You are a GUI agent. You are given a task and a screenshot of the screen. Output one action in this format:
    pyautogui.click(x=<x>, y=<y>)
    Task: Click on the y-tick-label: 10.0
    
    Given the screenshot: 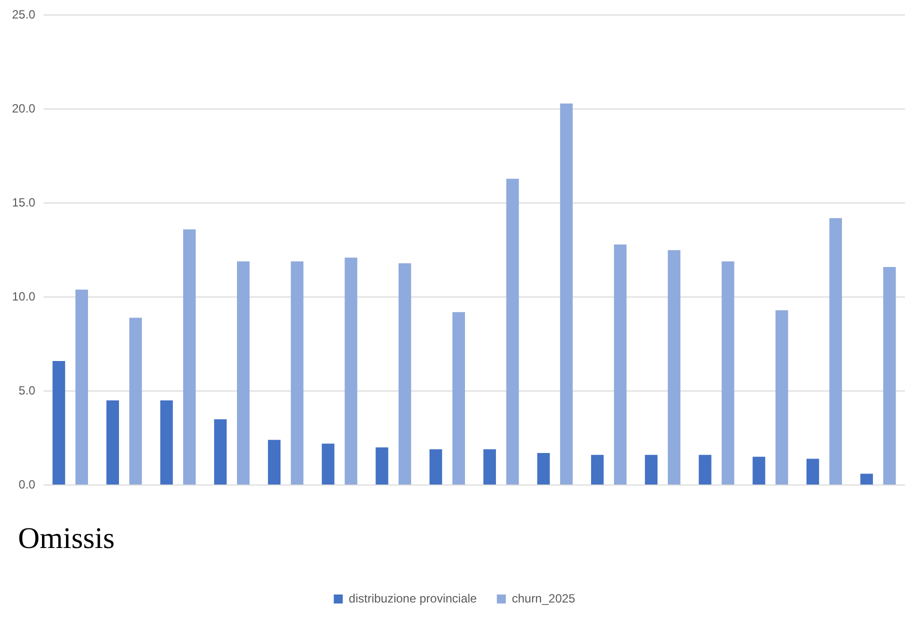 What is the action you would take?
    pyautogui.click(x=24, y=296)
    